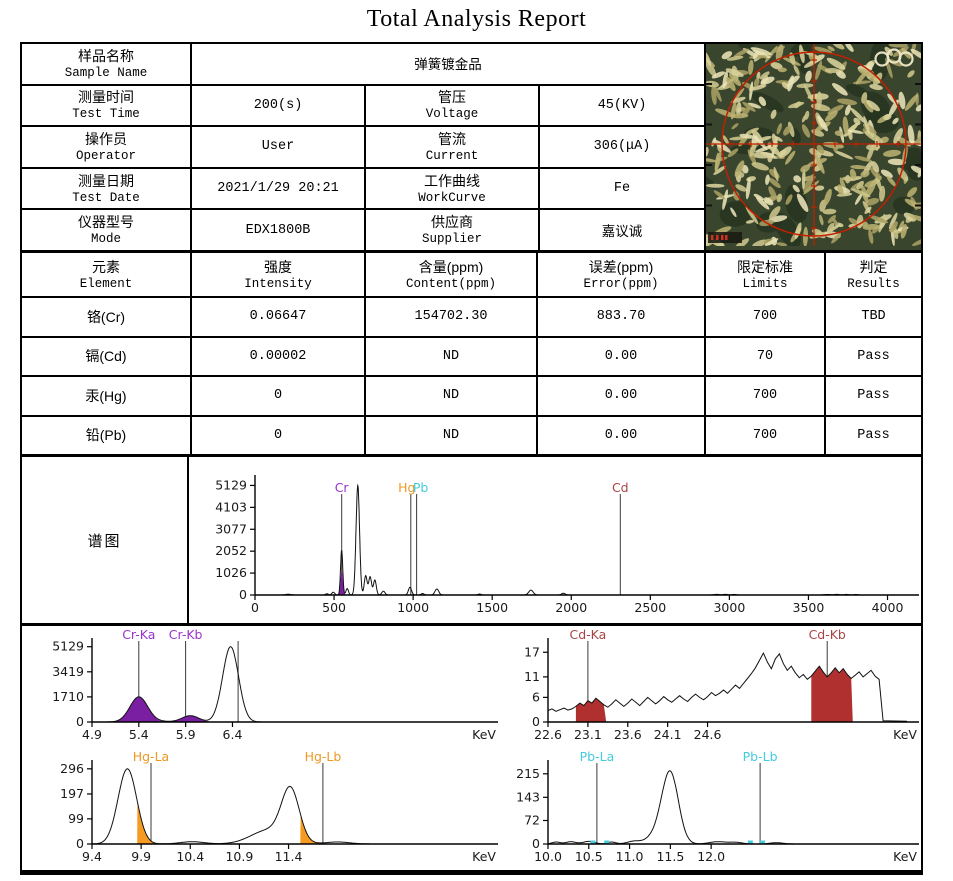 The height and width of the screenshot is (881, 953). What do you see at coordinates (492, 607) in the screenshot?
I see `svg-text: 1500` at bounding box center [492, 607].